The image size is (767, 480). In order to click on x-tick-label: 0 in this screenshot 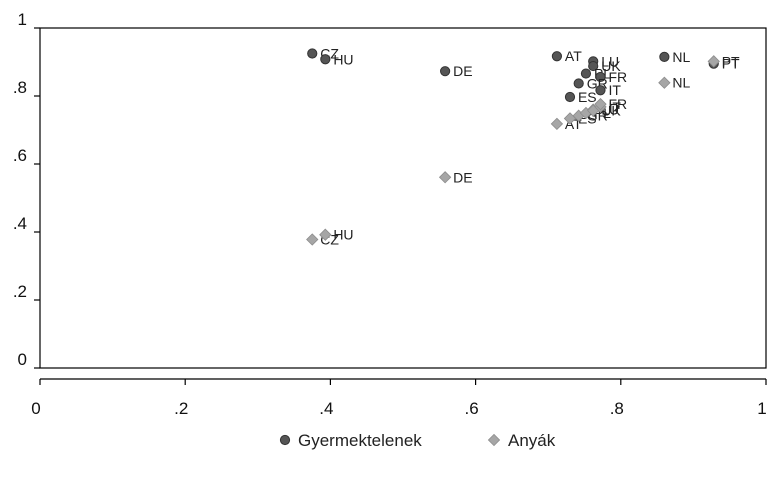, I will do `click(35, 408)`.